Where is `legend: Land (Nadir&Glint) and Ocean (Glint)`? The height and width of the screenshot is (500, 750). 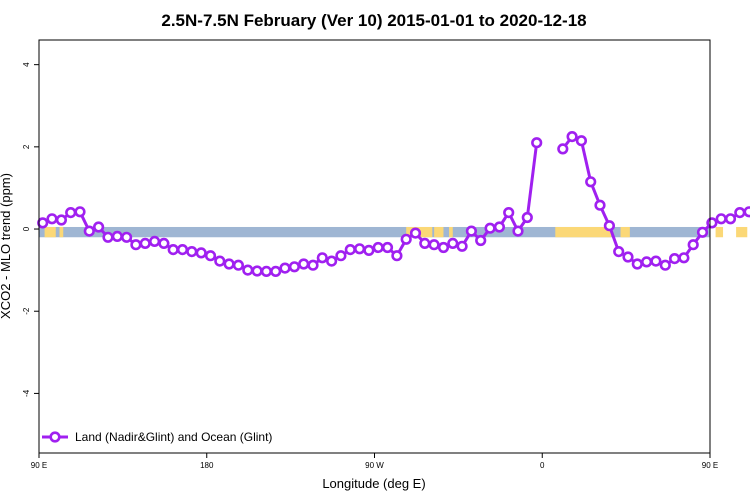
legend: Land (Nadir&Glint) and Ocean (Glint) is located at coordinates (157, 437).